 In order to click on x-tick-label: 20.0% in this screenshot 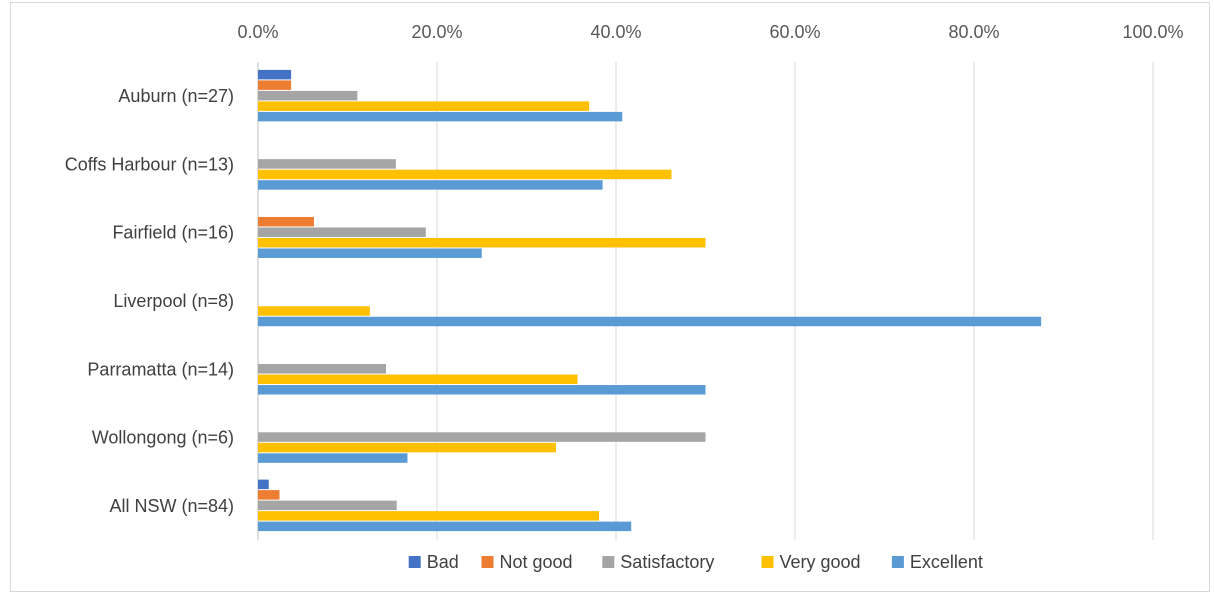, I will do `click(436, 32)`.